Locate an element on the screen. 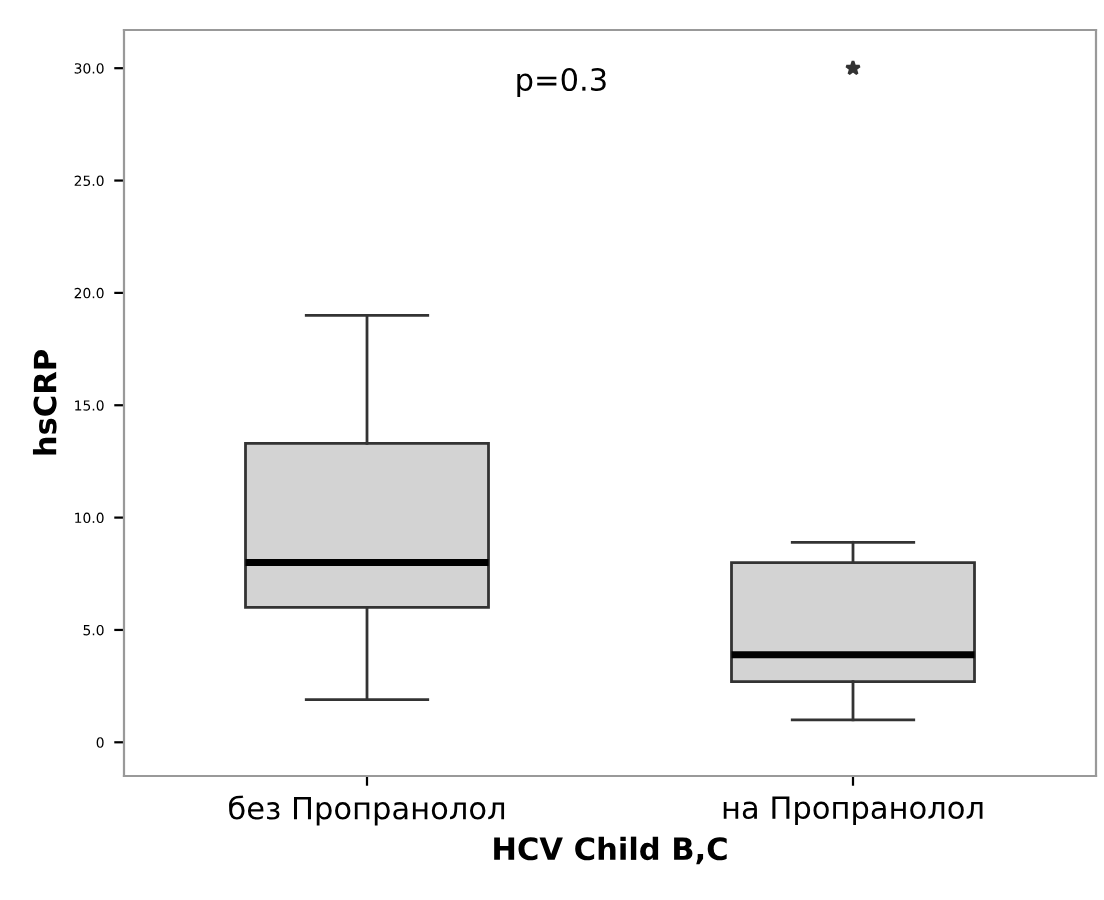  x-tick-label: на Пропранолол is located at coordinates (853, 811).